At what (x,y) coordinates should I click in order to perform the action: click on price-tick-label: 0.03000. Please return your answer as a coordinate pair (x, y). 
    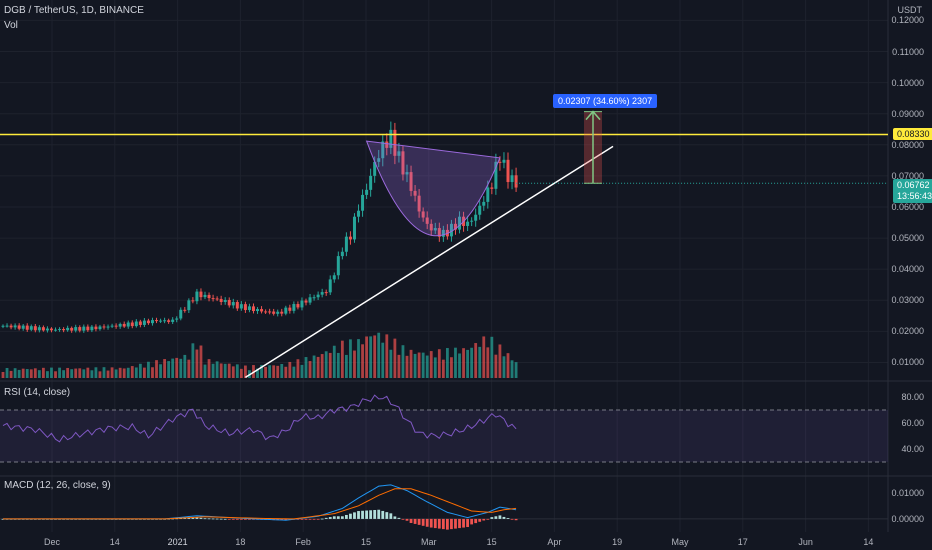
    Looking at the image, I should click on (907, 300).